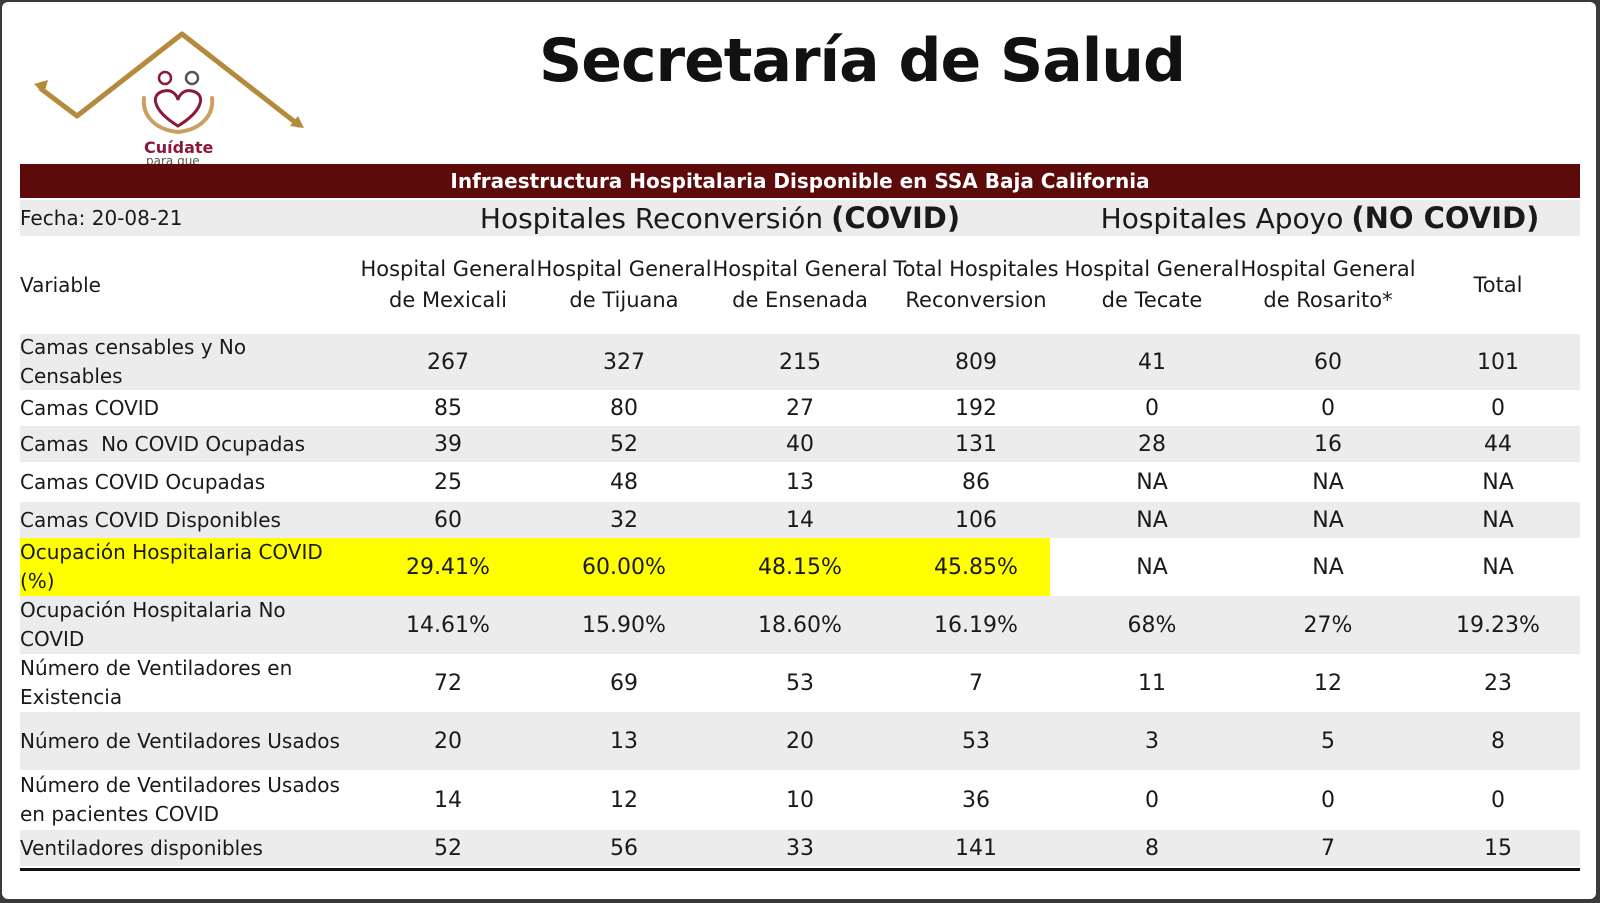  Describe the element at coordinates (1328, 741) in the screenshot. I see `table-cell: 5` at that location.